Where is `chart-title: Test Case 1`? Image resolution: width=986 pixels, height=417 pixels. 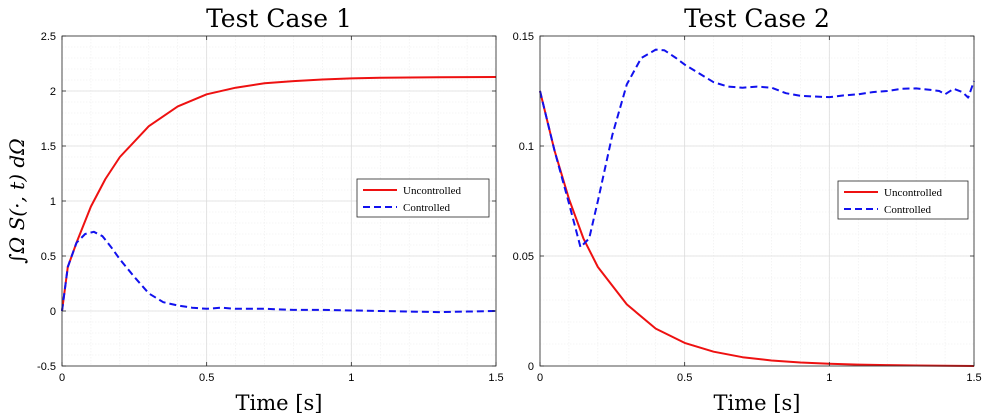
chart-title: Test Case 1 is located at coordinates (279, 18).